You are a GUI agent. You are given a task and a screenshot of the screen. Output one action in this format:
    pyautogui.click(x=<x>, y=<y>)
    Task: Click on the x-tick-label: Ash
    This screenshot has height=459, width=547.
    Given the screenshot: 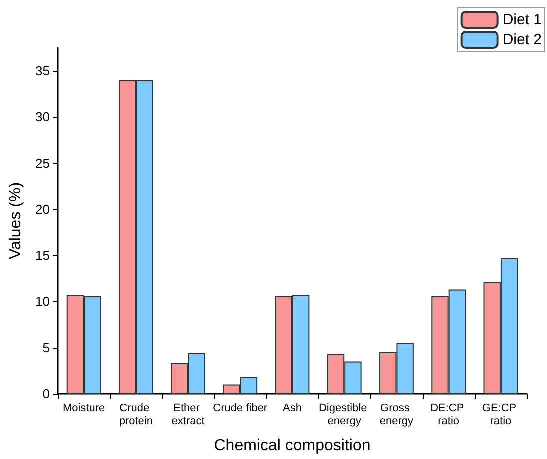 What is the action you would take?
    pyautogui.click(x=292, y=408)
    